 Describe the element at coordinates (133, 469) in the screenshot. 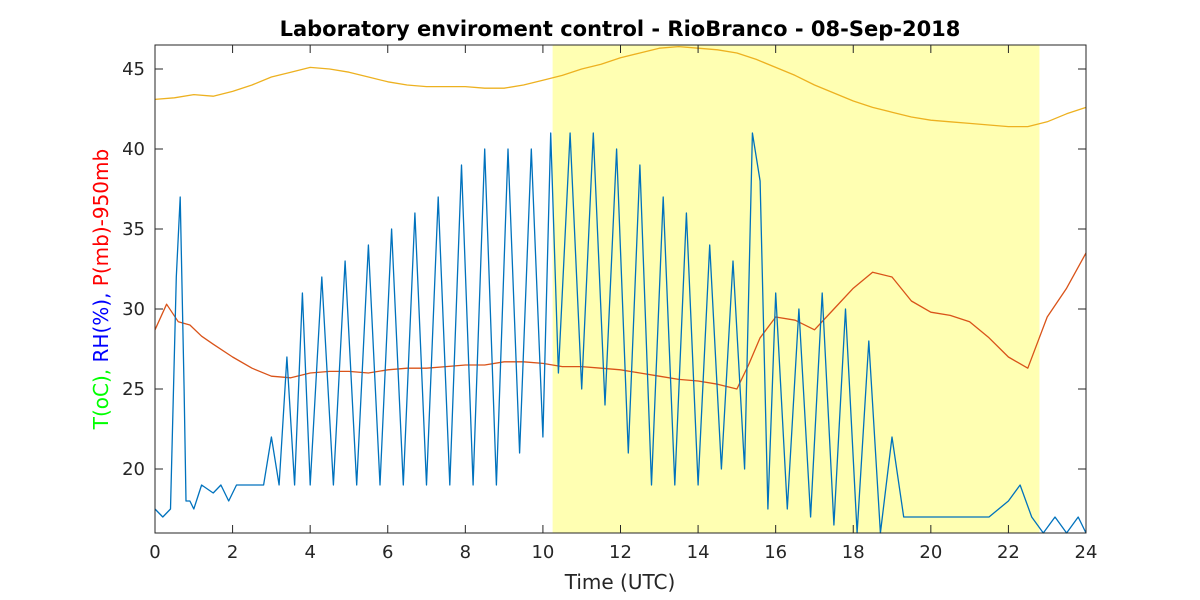

I see `y-tick-label: 20` at that location.